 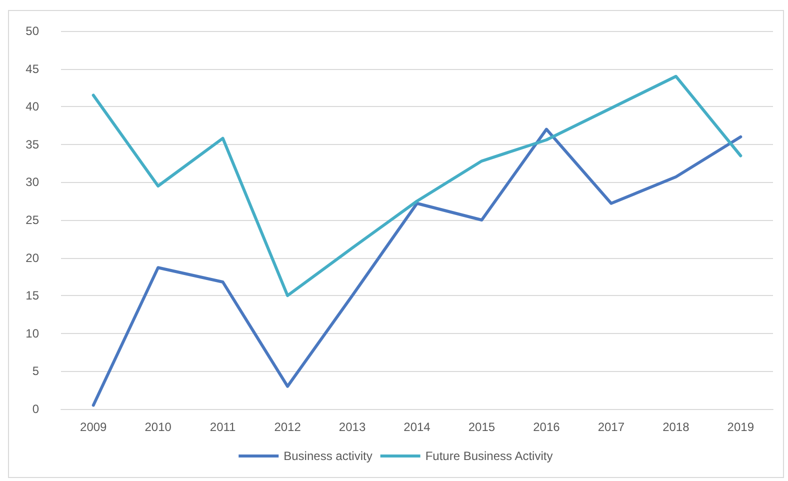 What do you see at coordinates (223, 427) in the screenshot?
I see `x-tick-label: 2011` at bounding box center [223, 427].